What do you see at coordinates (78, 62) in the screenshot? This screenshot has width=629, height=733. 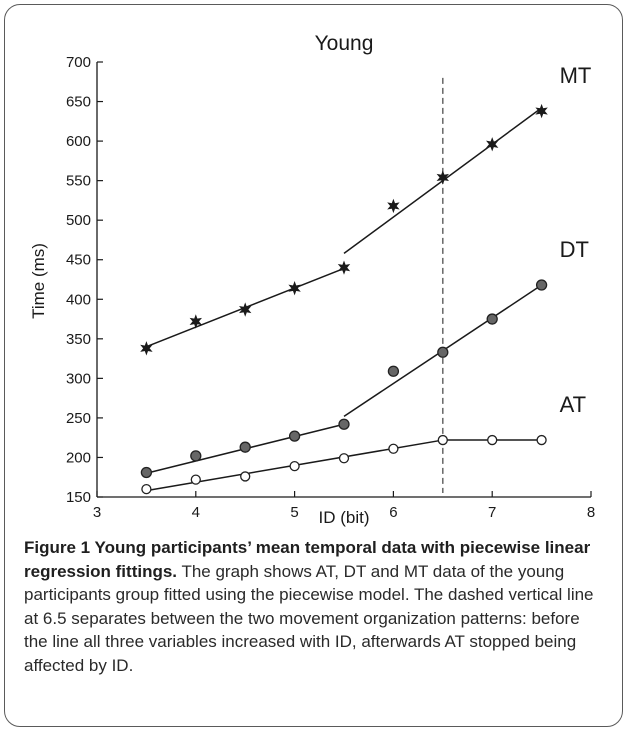 I see `y-tick-label: 700` at bounding box center [78, 62].